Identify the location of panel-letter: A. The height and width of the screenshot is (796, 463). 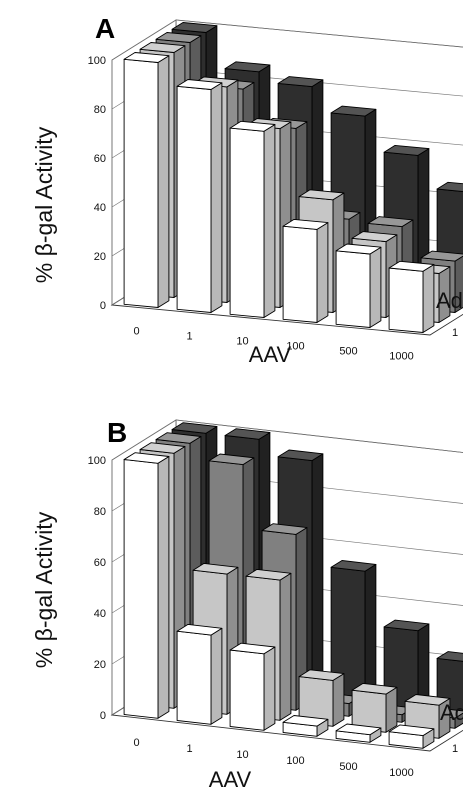
(105, 28).